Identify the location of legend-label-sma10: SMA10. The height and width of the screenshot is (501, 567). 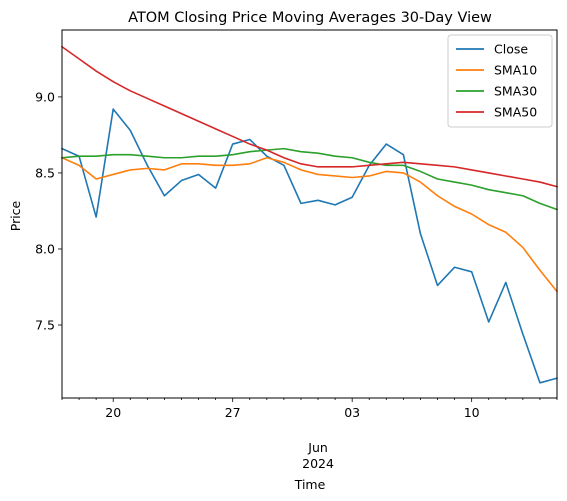
(515, 70).